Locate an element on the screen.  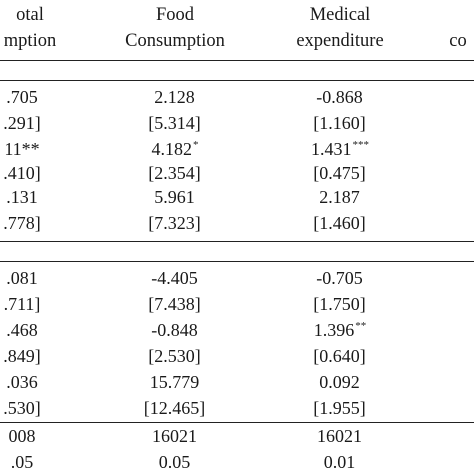
food-consumption-cell: [5.314] is located at coordinates (175, 123).